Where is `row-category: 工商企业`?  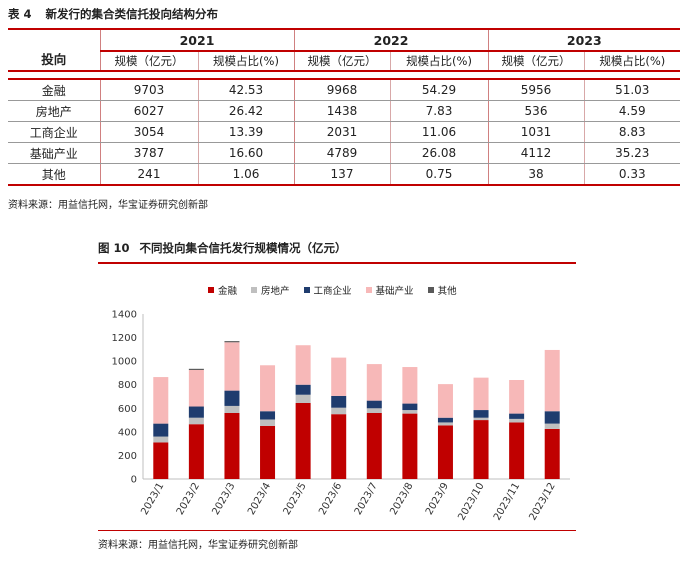
row-category: 工商企业 is located at coordinates (54, 132).